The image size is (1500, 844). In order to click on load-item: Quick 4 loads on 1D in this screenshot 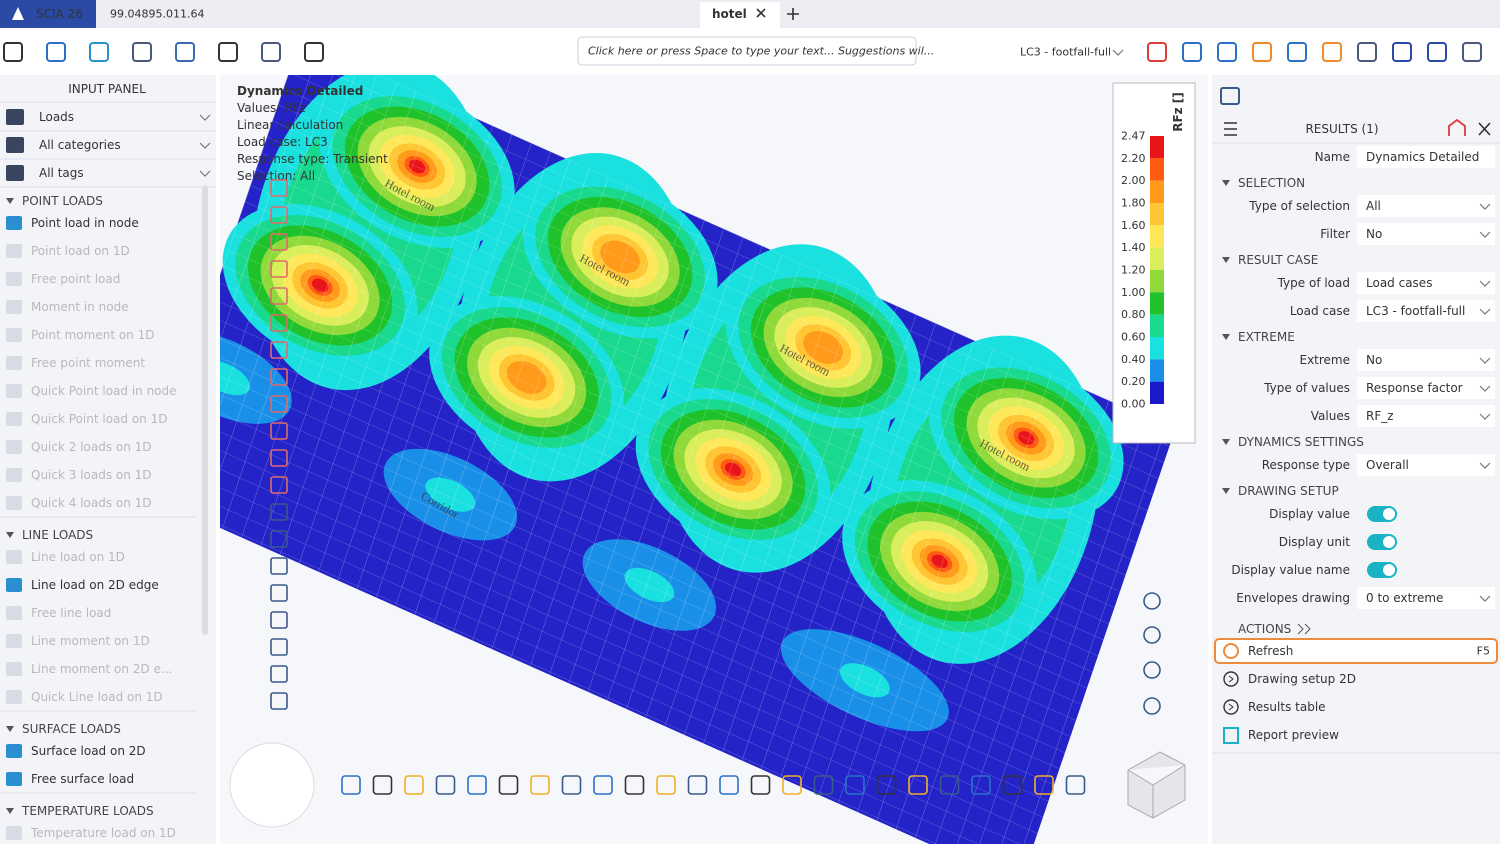, I will do `click(91, 503)`.